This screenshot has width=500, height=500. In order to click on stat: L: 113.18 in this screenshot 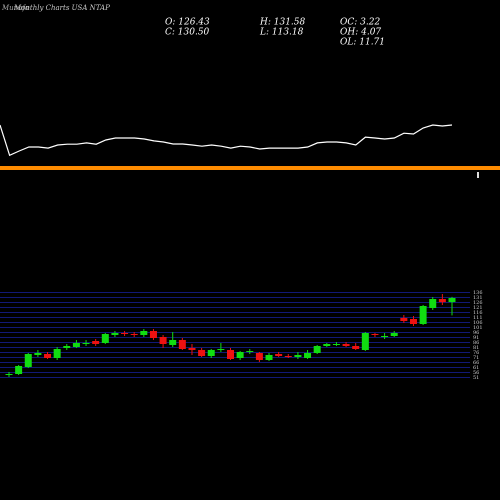, I will do `click(281, 33)`.